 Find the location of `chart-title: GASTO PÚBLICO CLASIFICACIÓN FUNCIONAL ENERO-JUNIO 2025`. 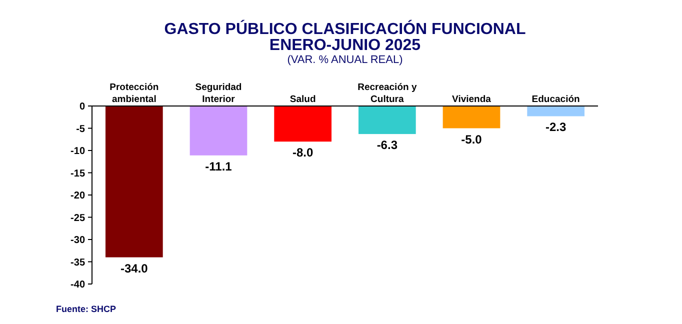

chart-title: GASTO PÚBLICO CLASIFICACIÓN FUNCIONAL ENERO-JUNIO 2025 is located at coordinates (345, 36).